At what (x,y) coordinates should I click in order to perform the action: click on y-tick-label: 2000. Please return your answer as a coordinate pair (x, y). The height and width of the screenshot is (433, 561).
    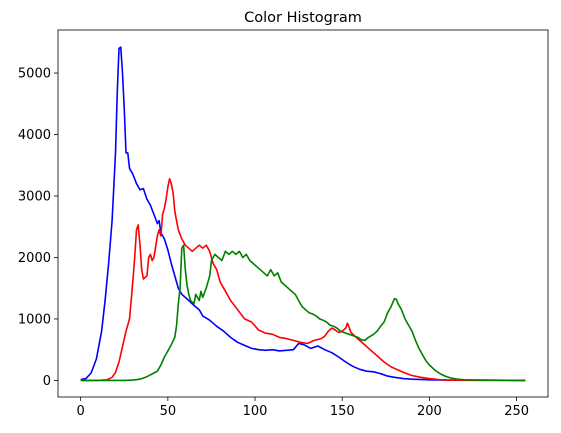
    Looking at the image, I should click on (34, 258).